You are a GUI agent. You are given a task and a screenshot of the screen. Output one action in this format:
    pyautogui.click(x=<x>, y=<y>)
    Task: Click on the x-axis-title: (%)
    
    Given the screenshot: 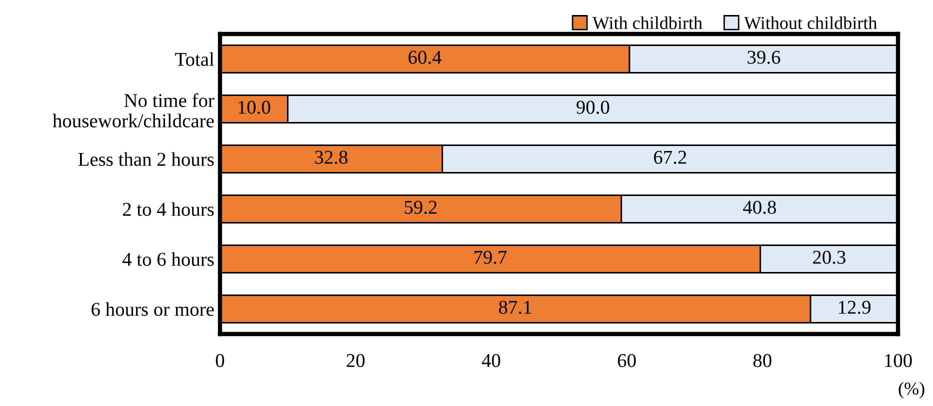 What is the action you would take?
    pyautogui.click(x=911, y=390)
    